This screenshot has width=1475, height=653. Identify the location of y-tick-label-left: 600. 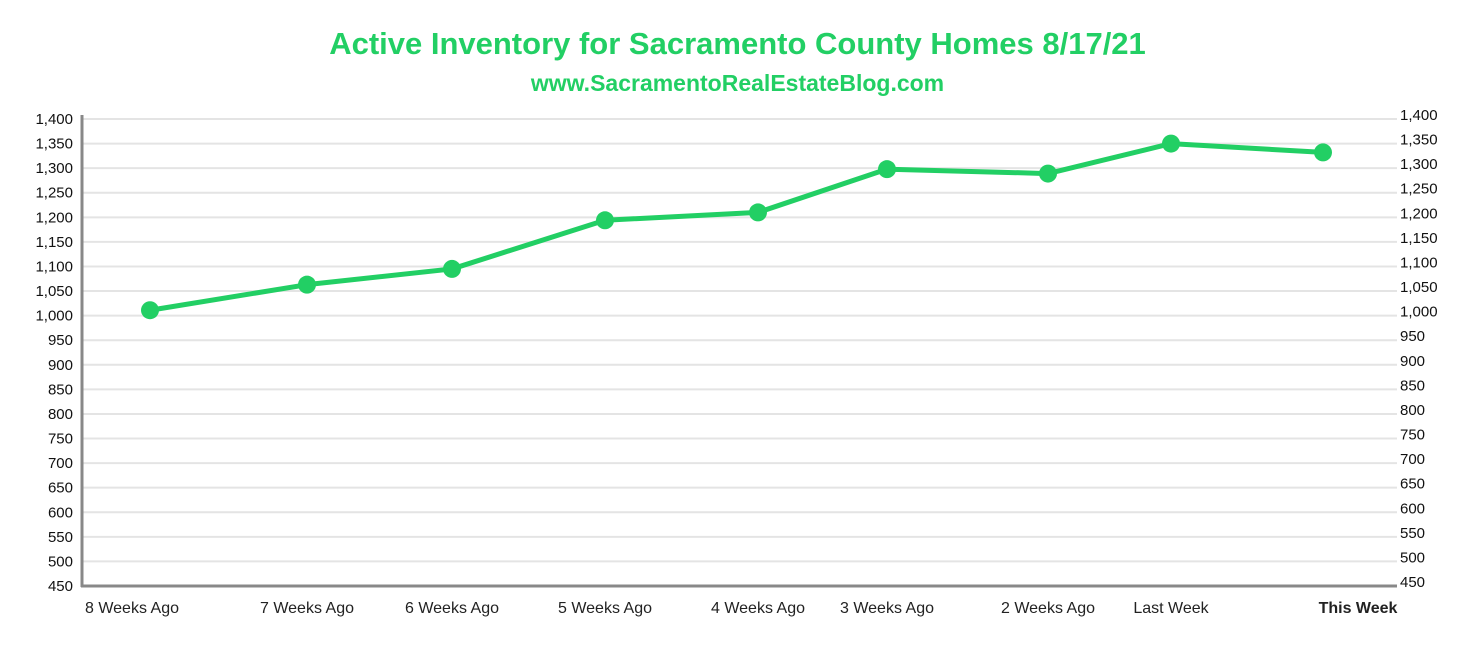
(60, 512).